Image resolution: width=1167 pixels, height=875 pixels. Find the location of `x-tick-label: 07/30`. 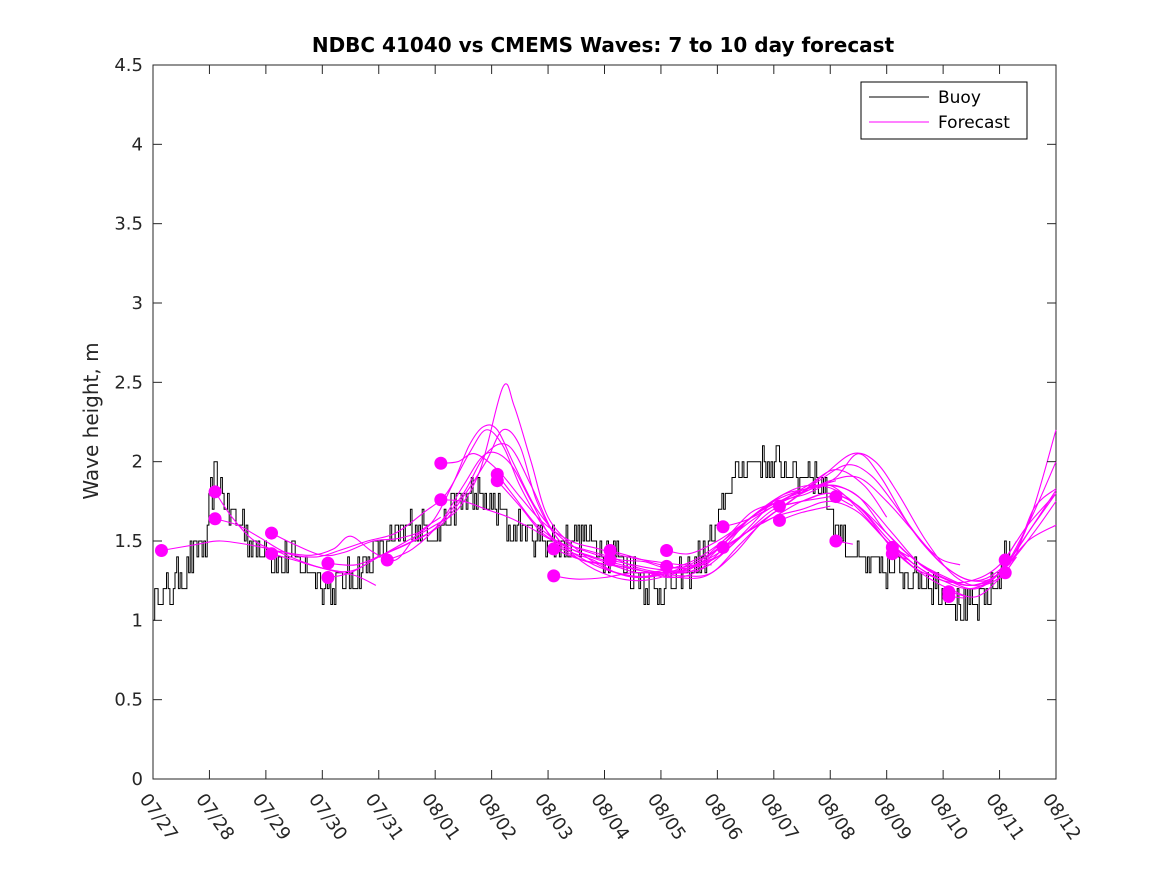

x-tick-label: 07/30 is located at coordinates (327, 817).